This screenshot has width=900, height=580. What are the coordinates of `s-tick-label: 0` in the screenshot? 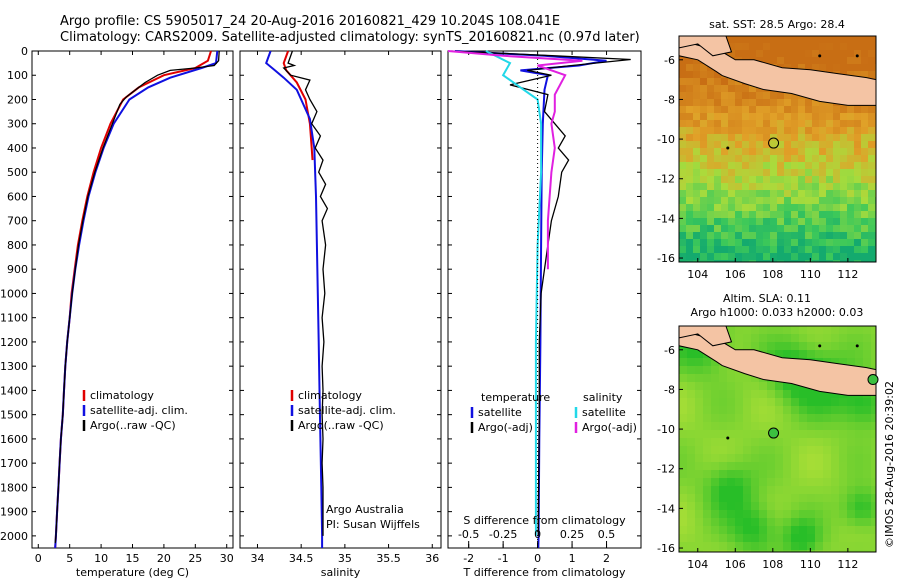 It's located at (537, 534).